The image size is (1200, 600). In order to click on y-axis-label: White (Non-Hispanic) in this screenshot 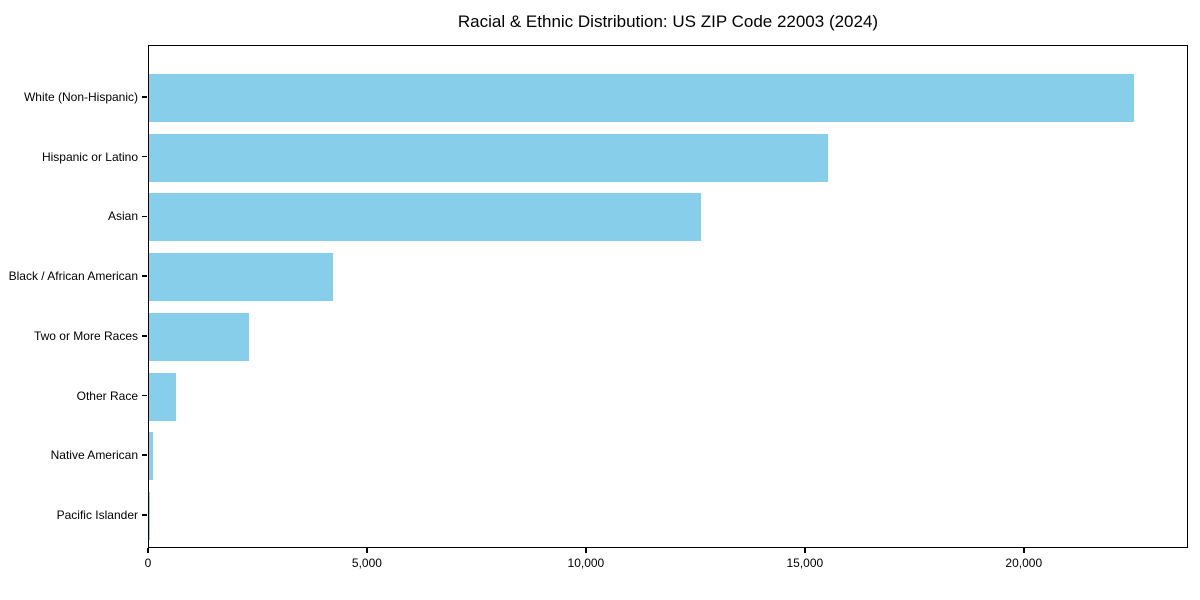, I will do `click(80, 97)`.